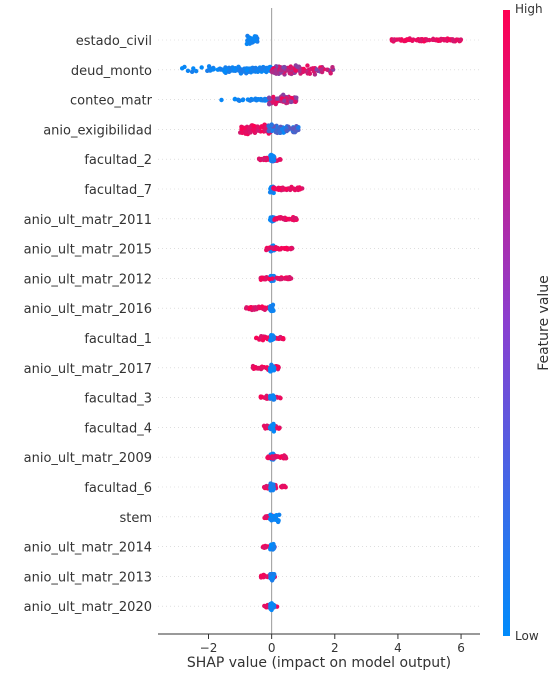 The width and height of the screenshot is (550, 675). I want to click on feature-label: anio_ult_matr_2014, so click(88, 548).